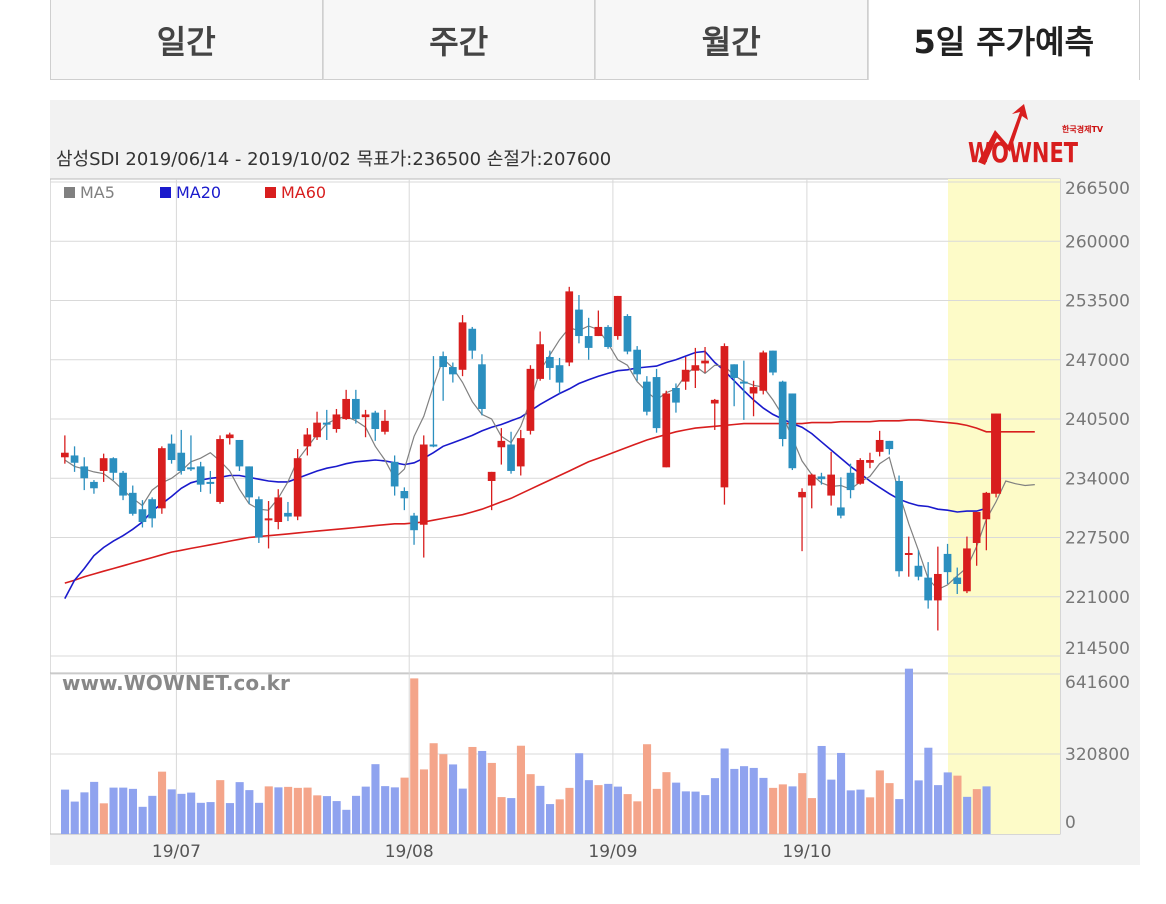  I want to click on chart-legend: MA5 MA20 MA60, so click(195, 192).